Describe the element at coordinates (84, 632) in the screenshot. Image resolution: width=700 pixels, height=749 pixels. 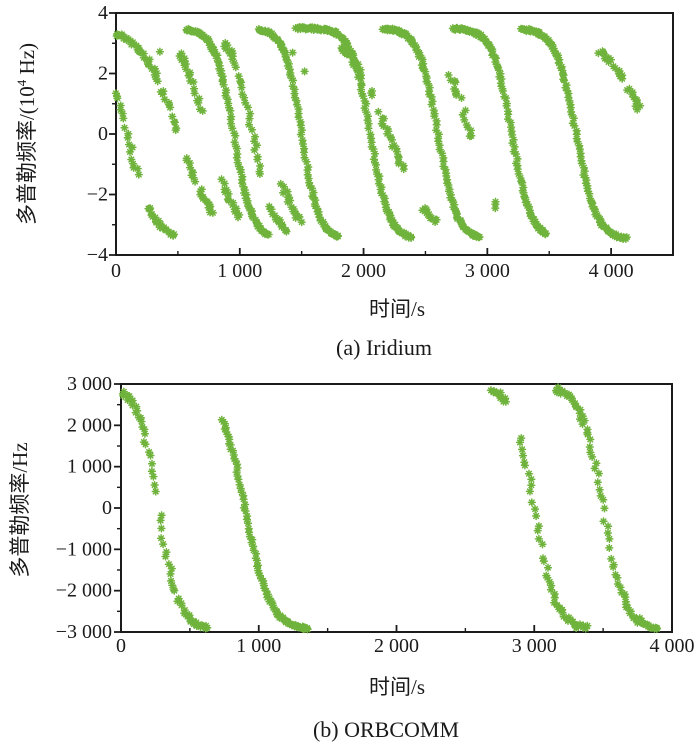
I see `orbcomm-y-tick-label: −3 000` at that location.